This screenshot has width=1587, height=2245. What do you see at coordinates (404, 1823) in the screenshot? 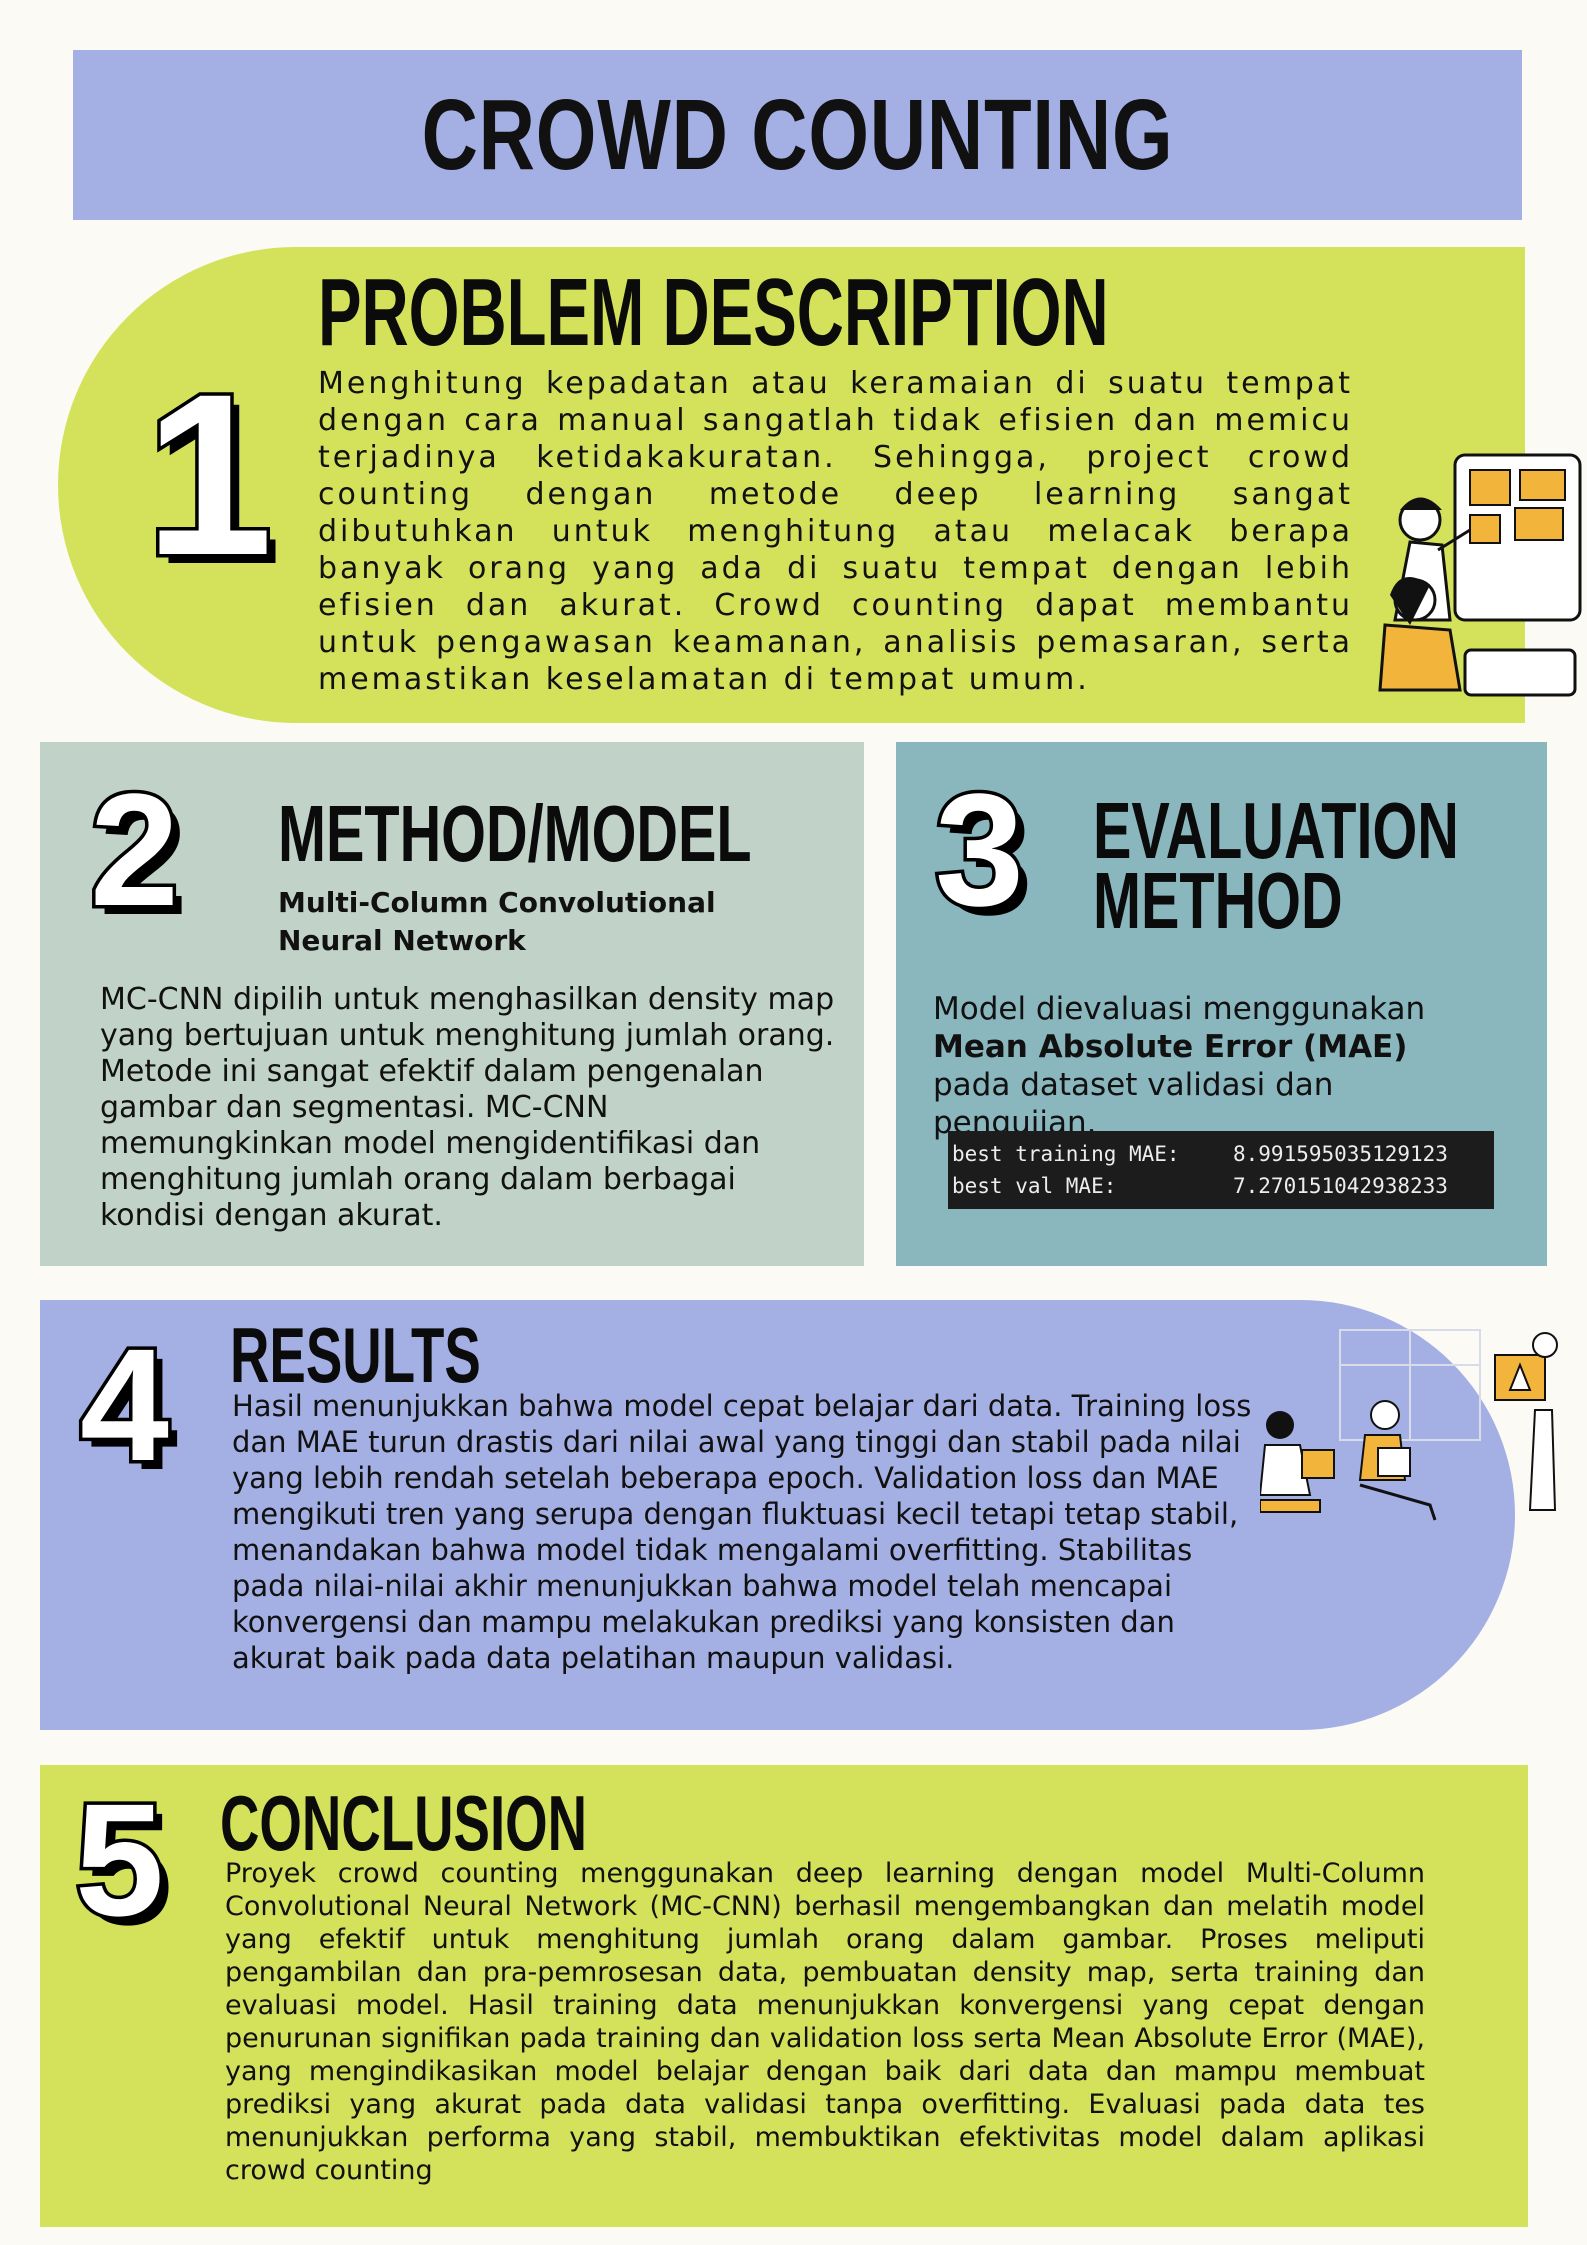
I see `conclusion-title: CONCLUSION` at bounding box center [404, 1823].